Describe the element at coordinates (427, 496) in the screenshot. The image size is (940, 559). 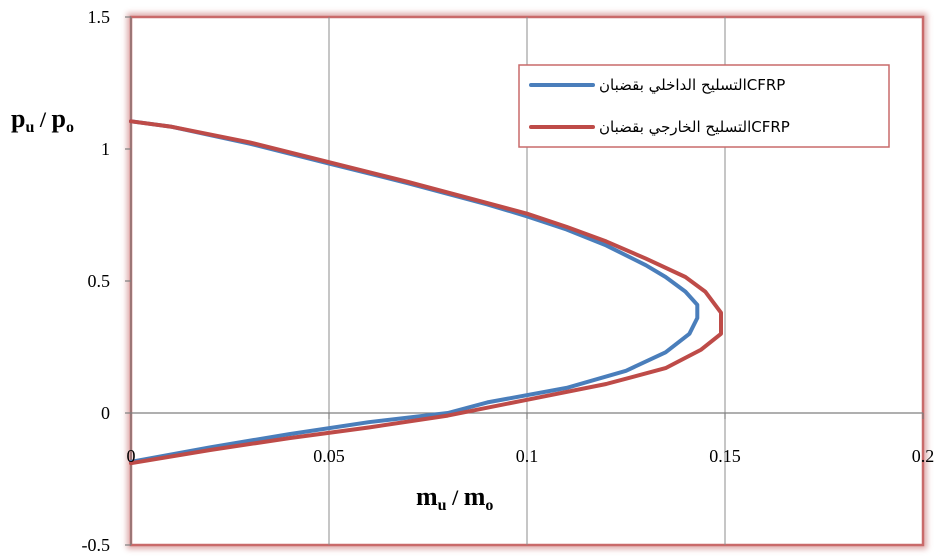
I see `x-axis-title-main: m` at that location.